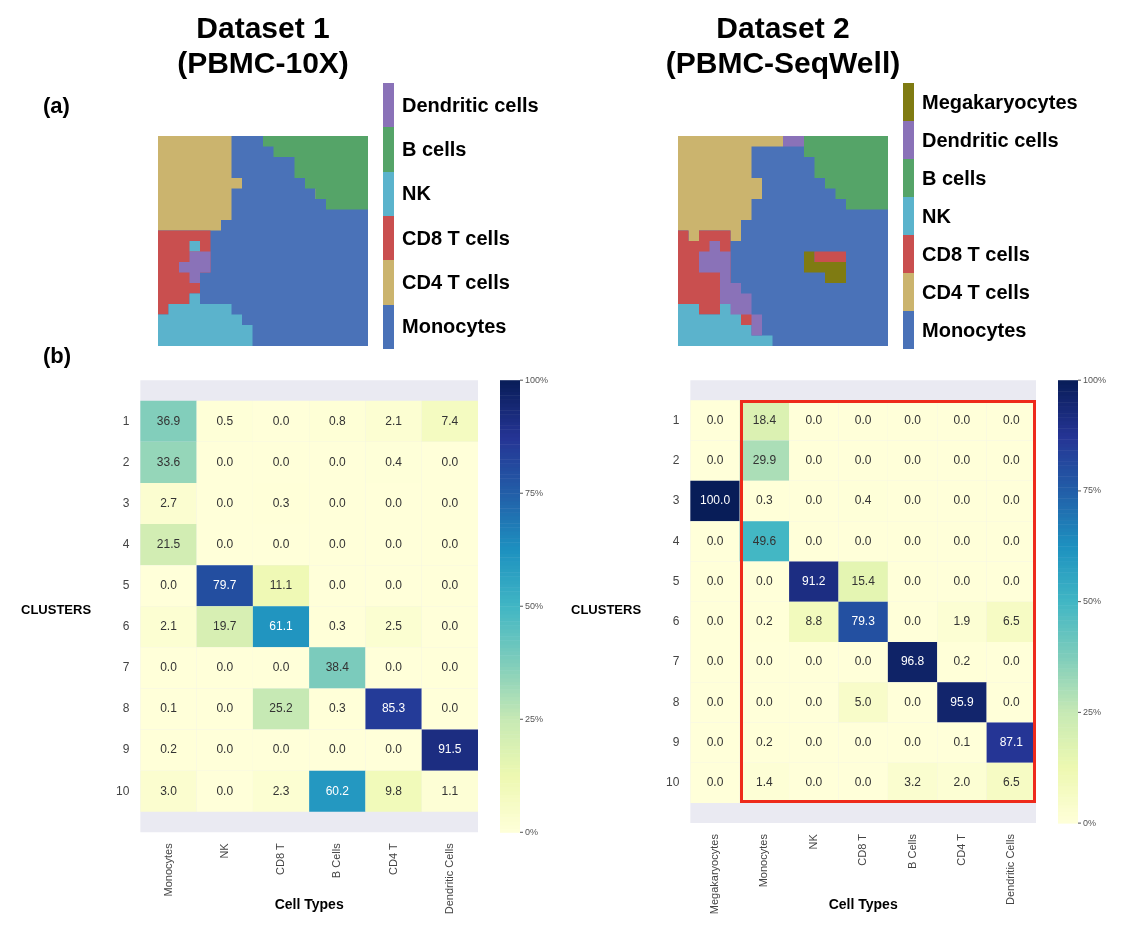  I want to click on x-axis-title: Cell Types, so click(863, 904).